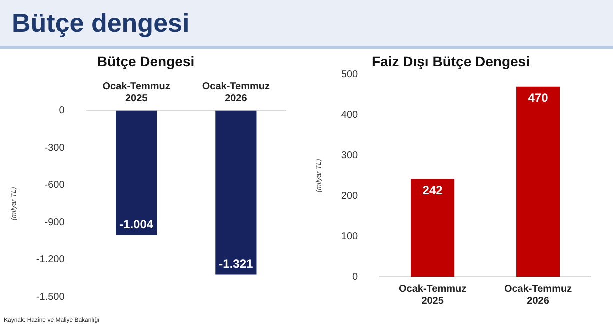 Image resolution: width=613 pixels, height=335 pixels. What do you see at coordinates (236, 264) in the screenshot?
I see `data-label: -1.321` at bounding box center [236, 264].